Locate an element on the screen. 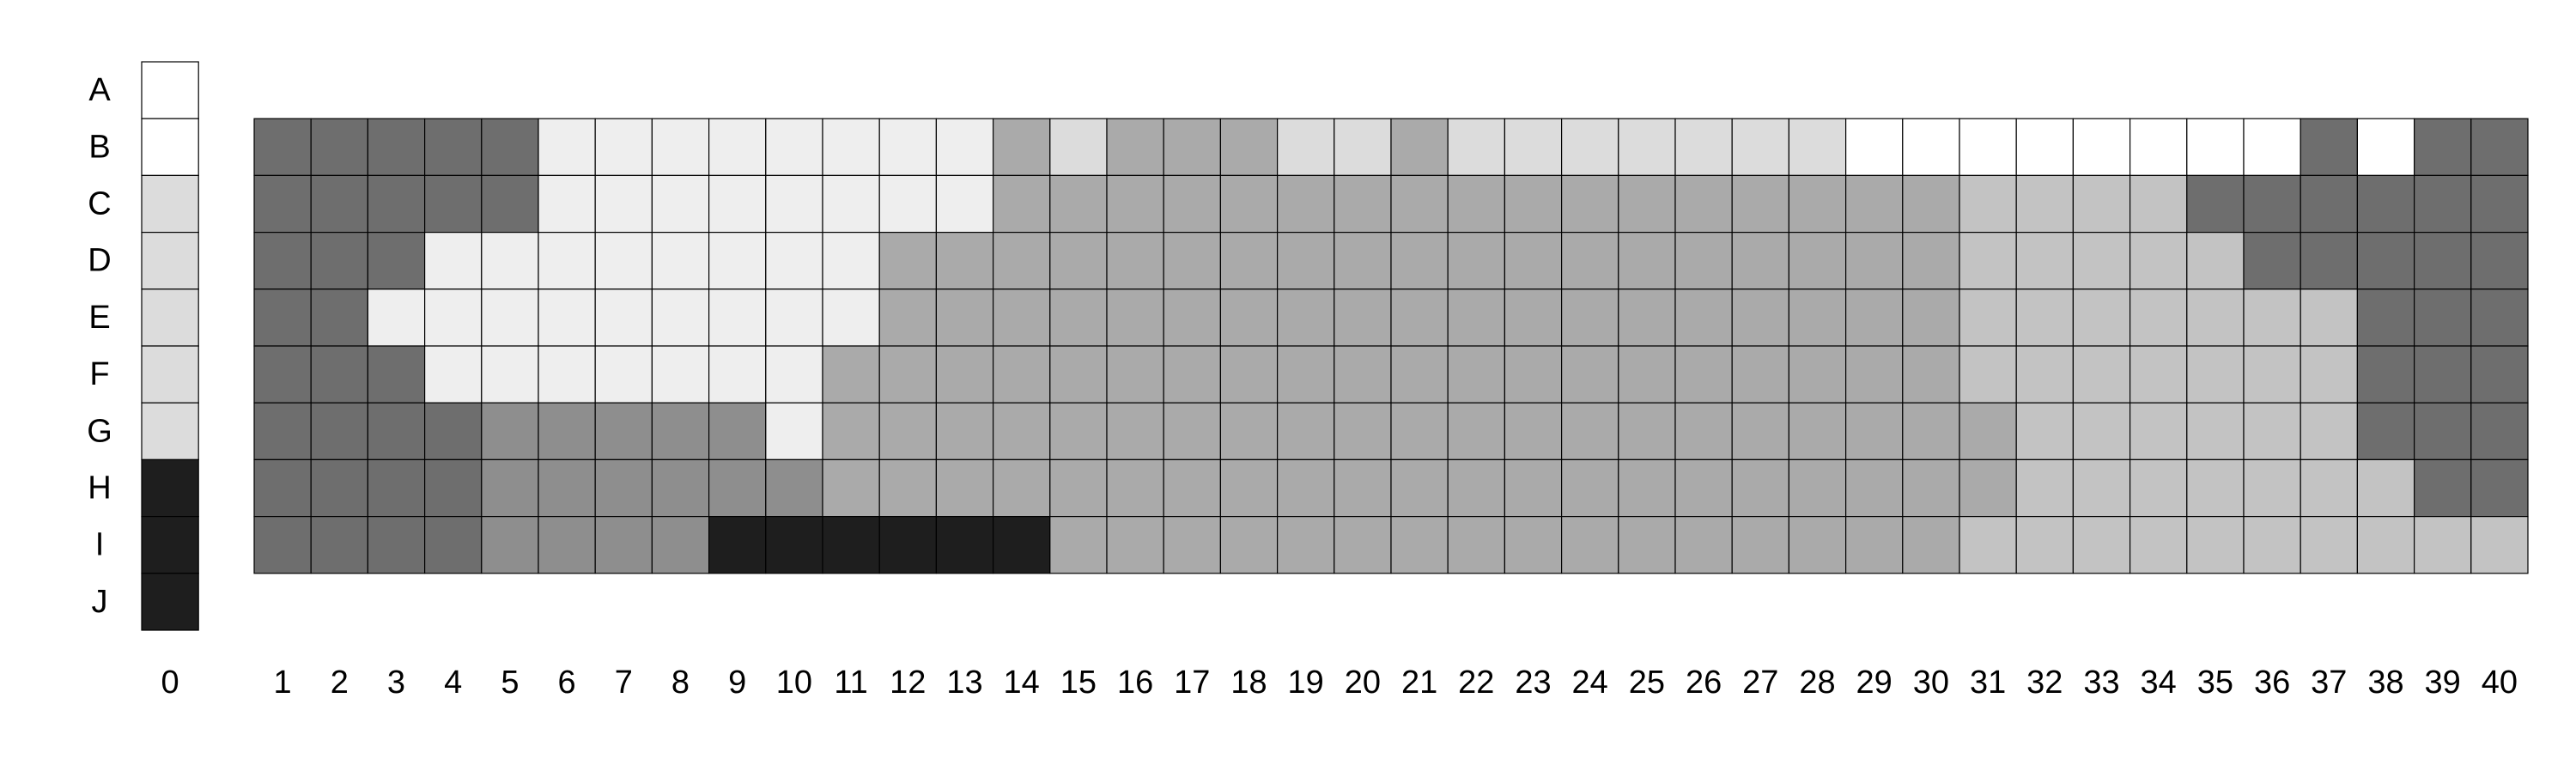 The height and width of the screenshot is (777, 2576). column-label-10: 10 is located at coordinates (794, 683).